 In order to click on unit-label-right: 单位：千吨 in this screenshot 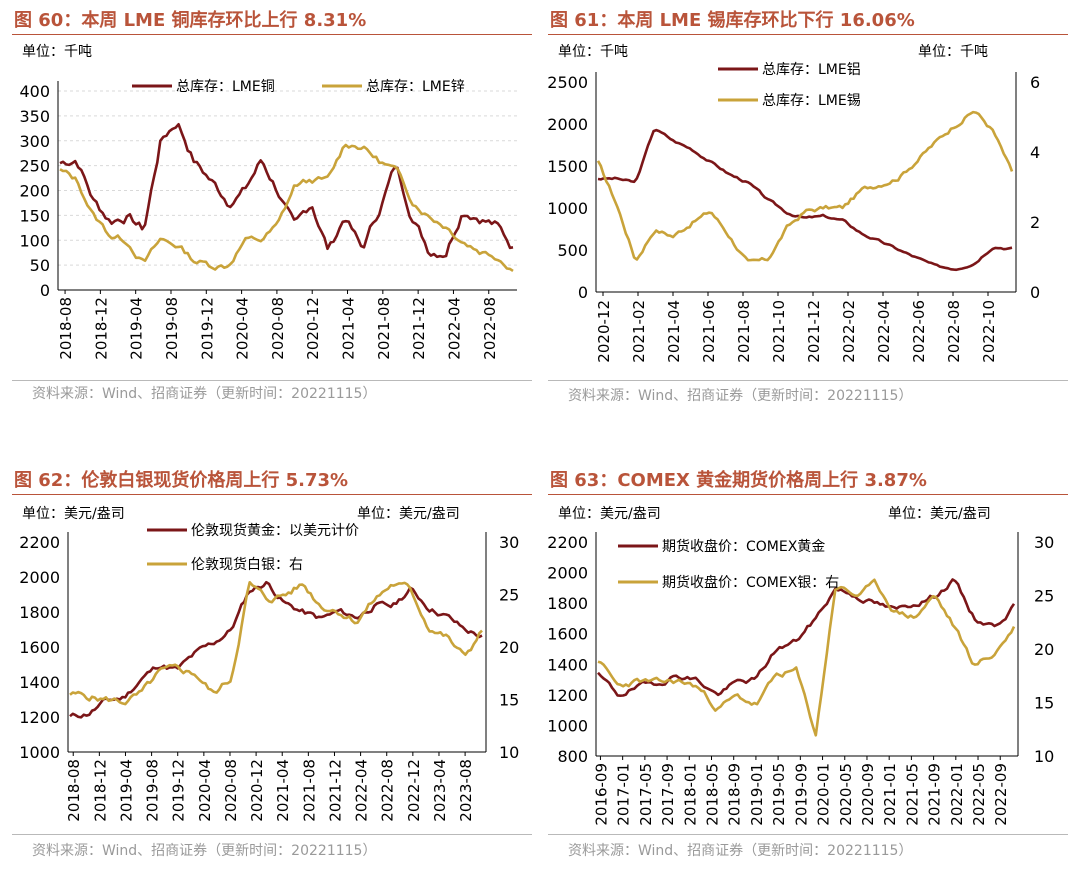, I will do `click(953, 52)`.